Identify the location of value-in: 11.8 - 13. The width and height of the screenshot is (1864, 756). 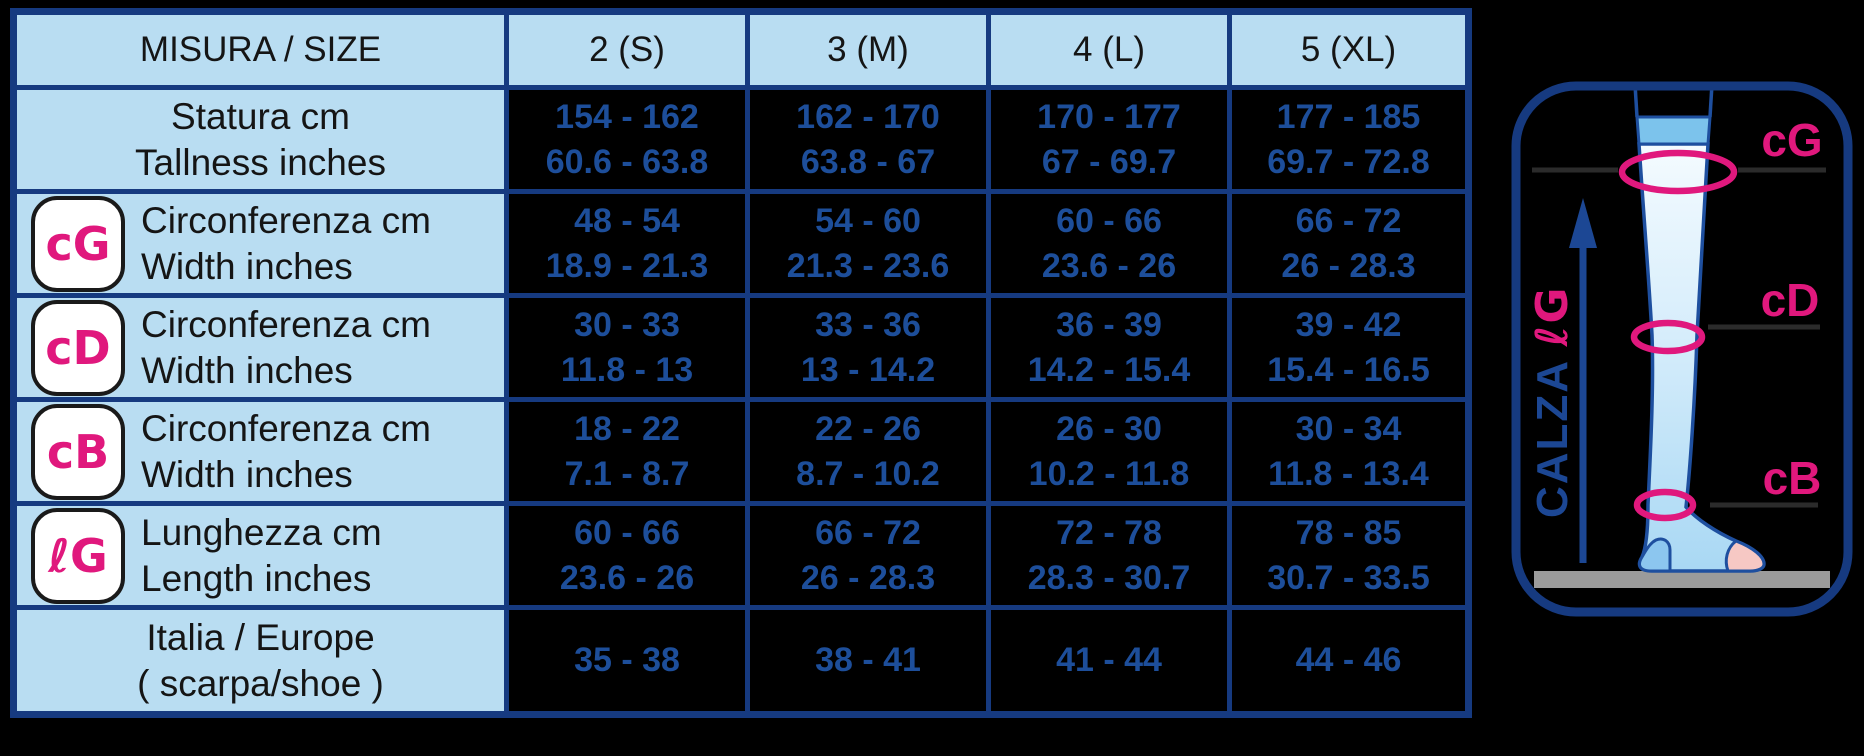
(627, 369).